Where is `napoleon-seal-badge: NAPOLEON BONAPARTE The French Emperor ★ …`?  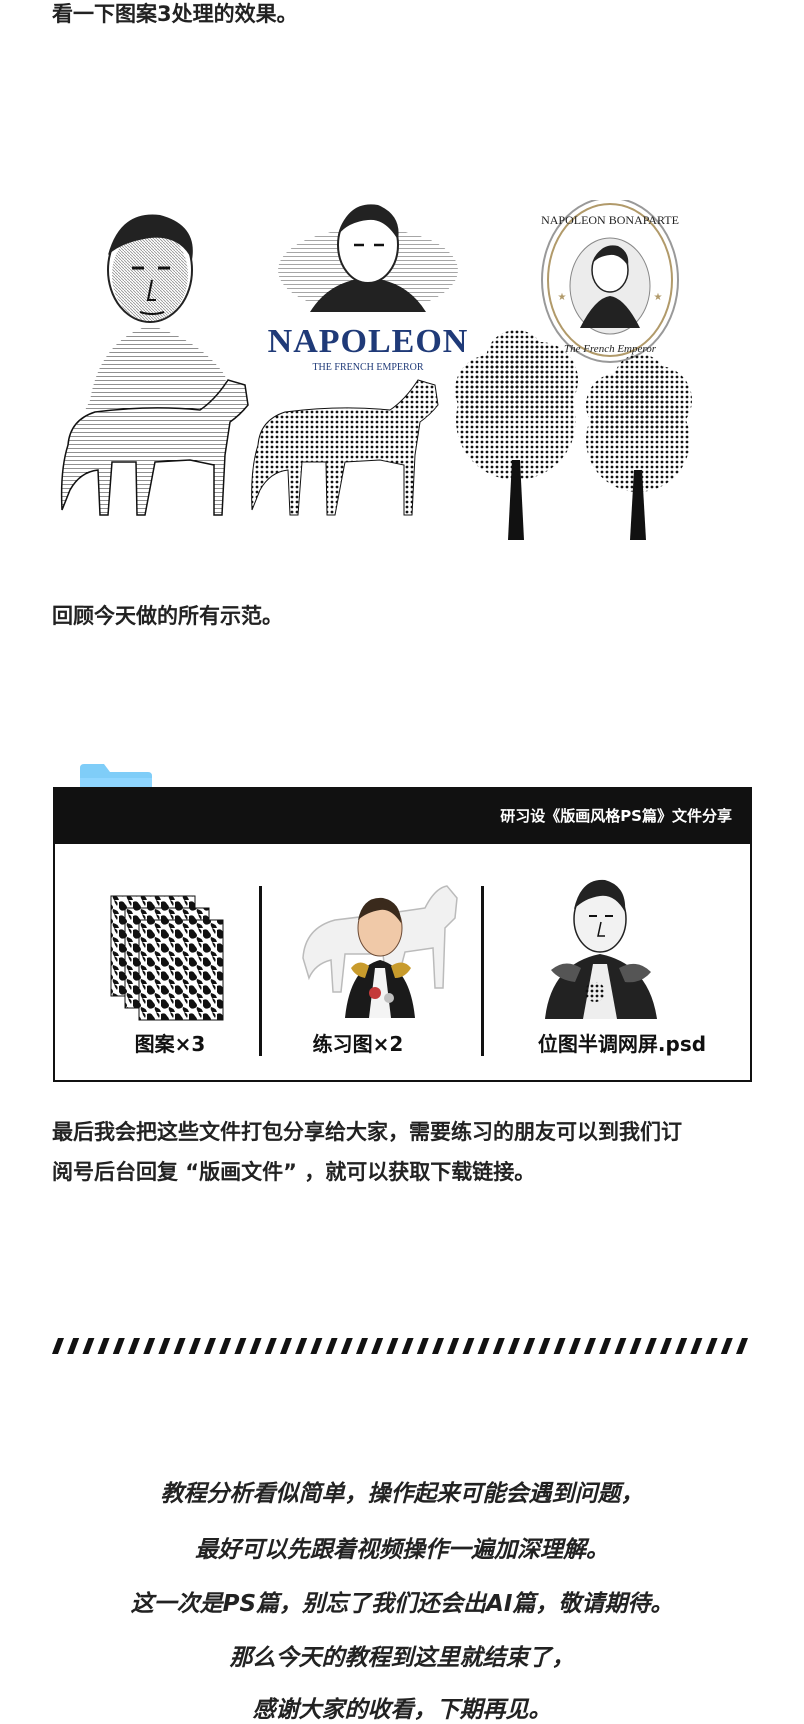 napoleon-seal-badge: NAPOLEON BONAPARTE The French Emperor ★ … is located at coordinates (610, 281).